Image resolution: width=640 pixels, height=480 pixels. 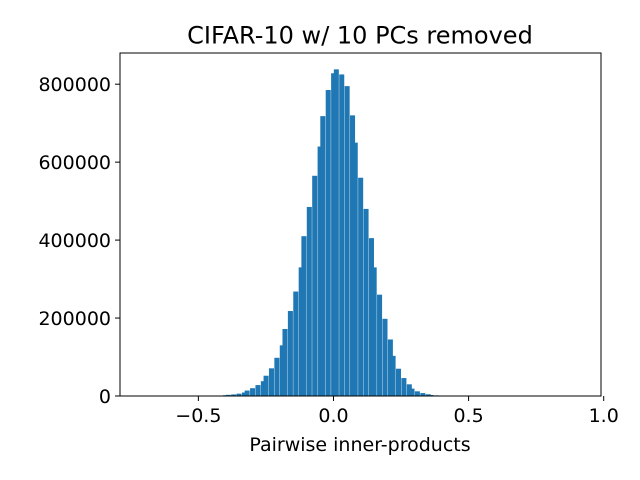 What do you see at coordinates (198, 416) in the screenshot?
I see `x-tick-label: −0.5` at bounding box center [198, 416].